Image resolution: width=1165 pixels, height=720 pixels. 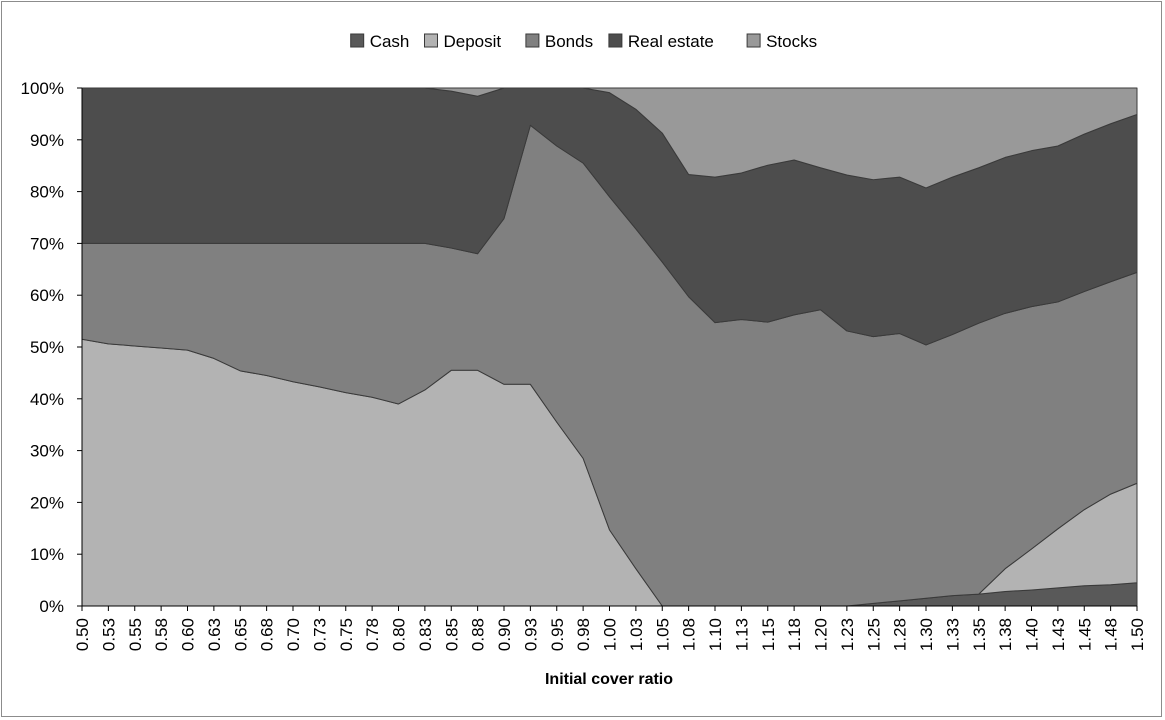 What do you see at coordinates (319, 634) in the screenshot?
I see `x-tick-label: 0.73` at bounding box center [319, 634].